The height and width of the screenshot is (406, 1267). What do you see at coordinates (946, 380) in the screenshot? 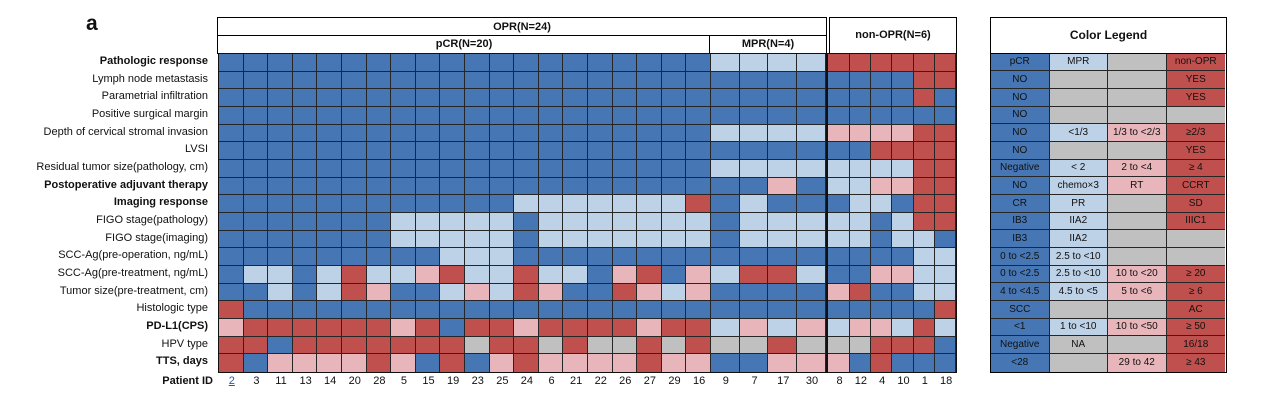
I see `patient-id: 18` at bounding box center [946, 380].